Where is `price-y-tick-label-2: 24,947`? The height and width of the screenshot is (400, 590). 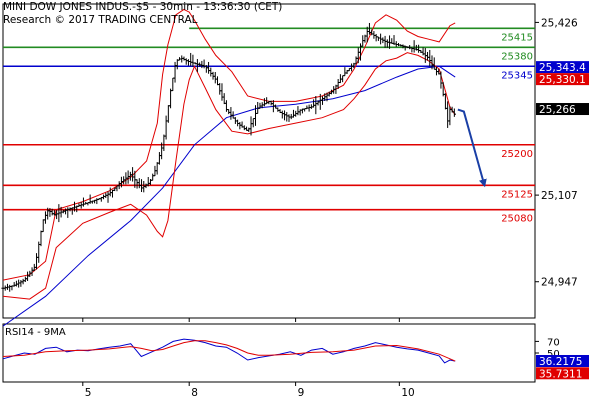
price-y-tick-label-2: 24,947 is located at coordinates (559, 283).